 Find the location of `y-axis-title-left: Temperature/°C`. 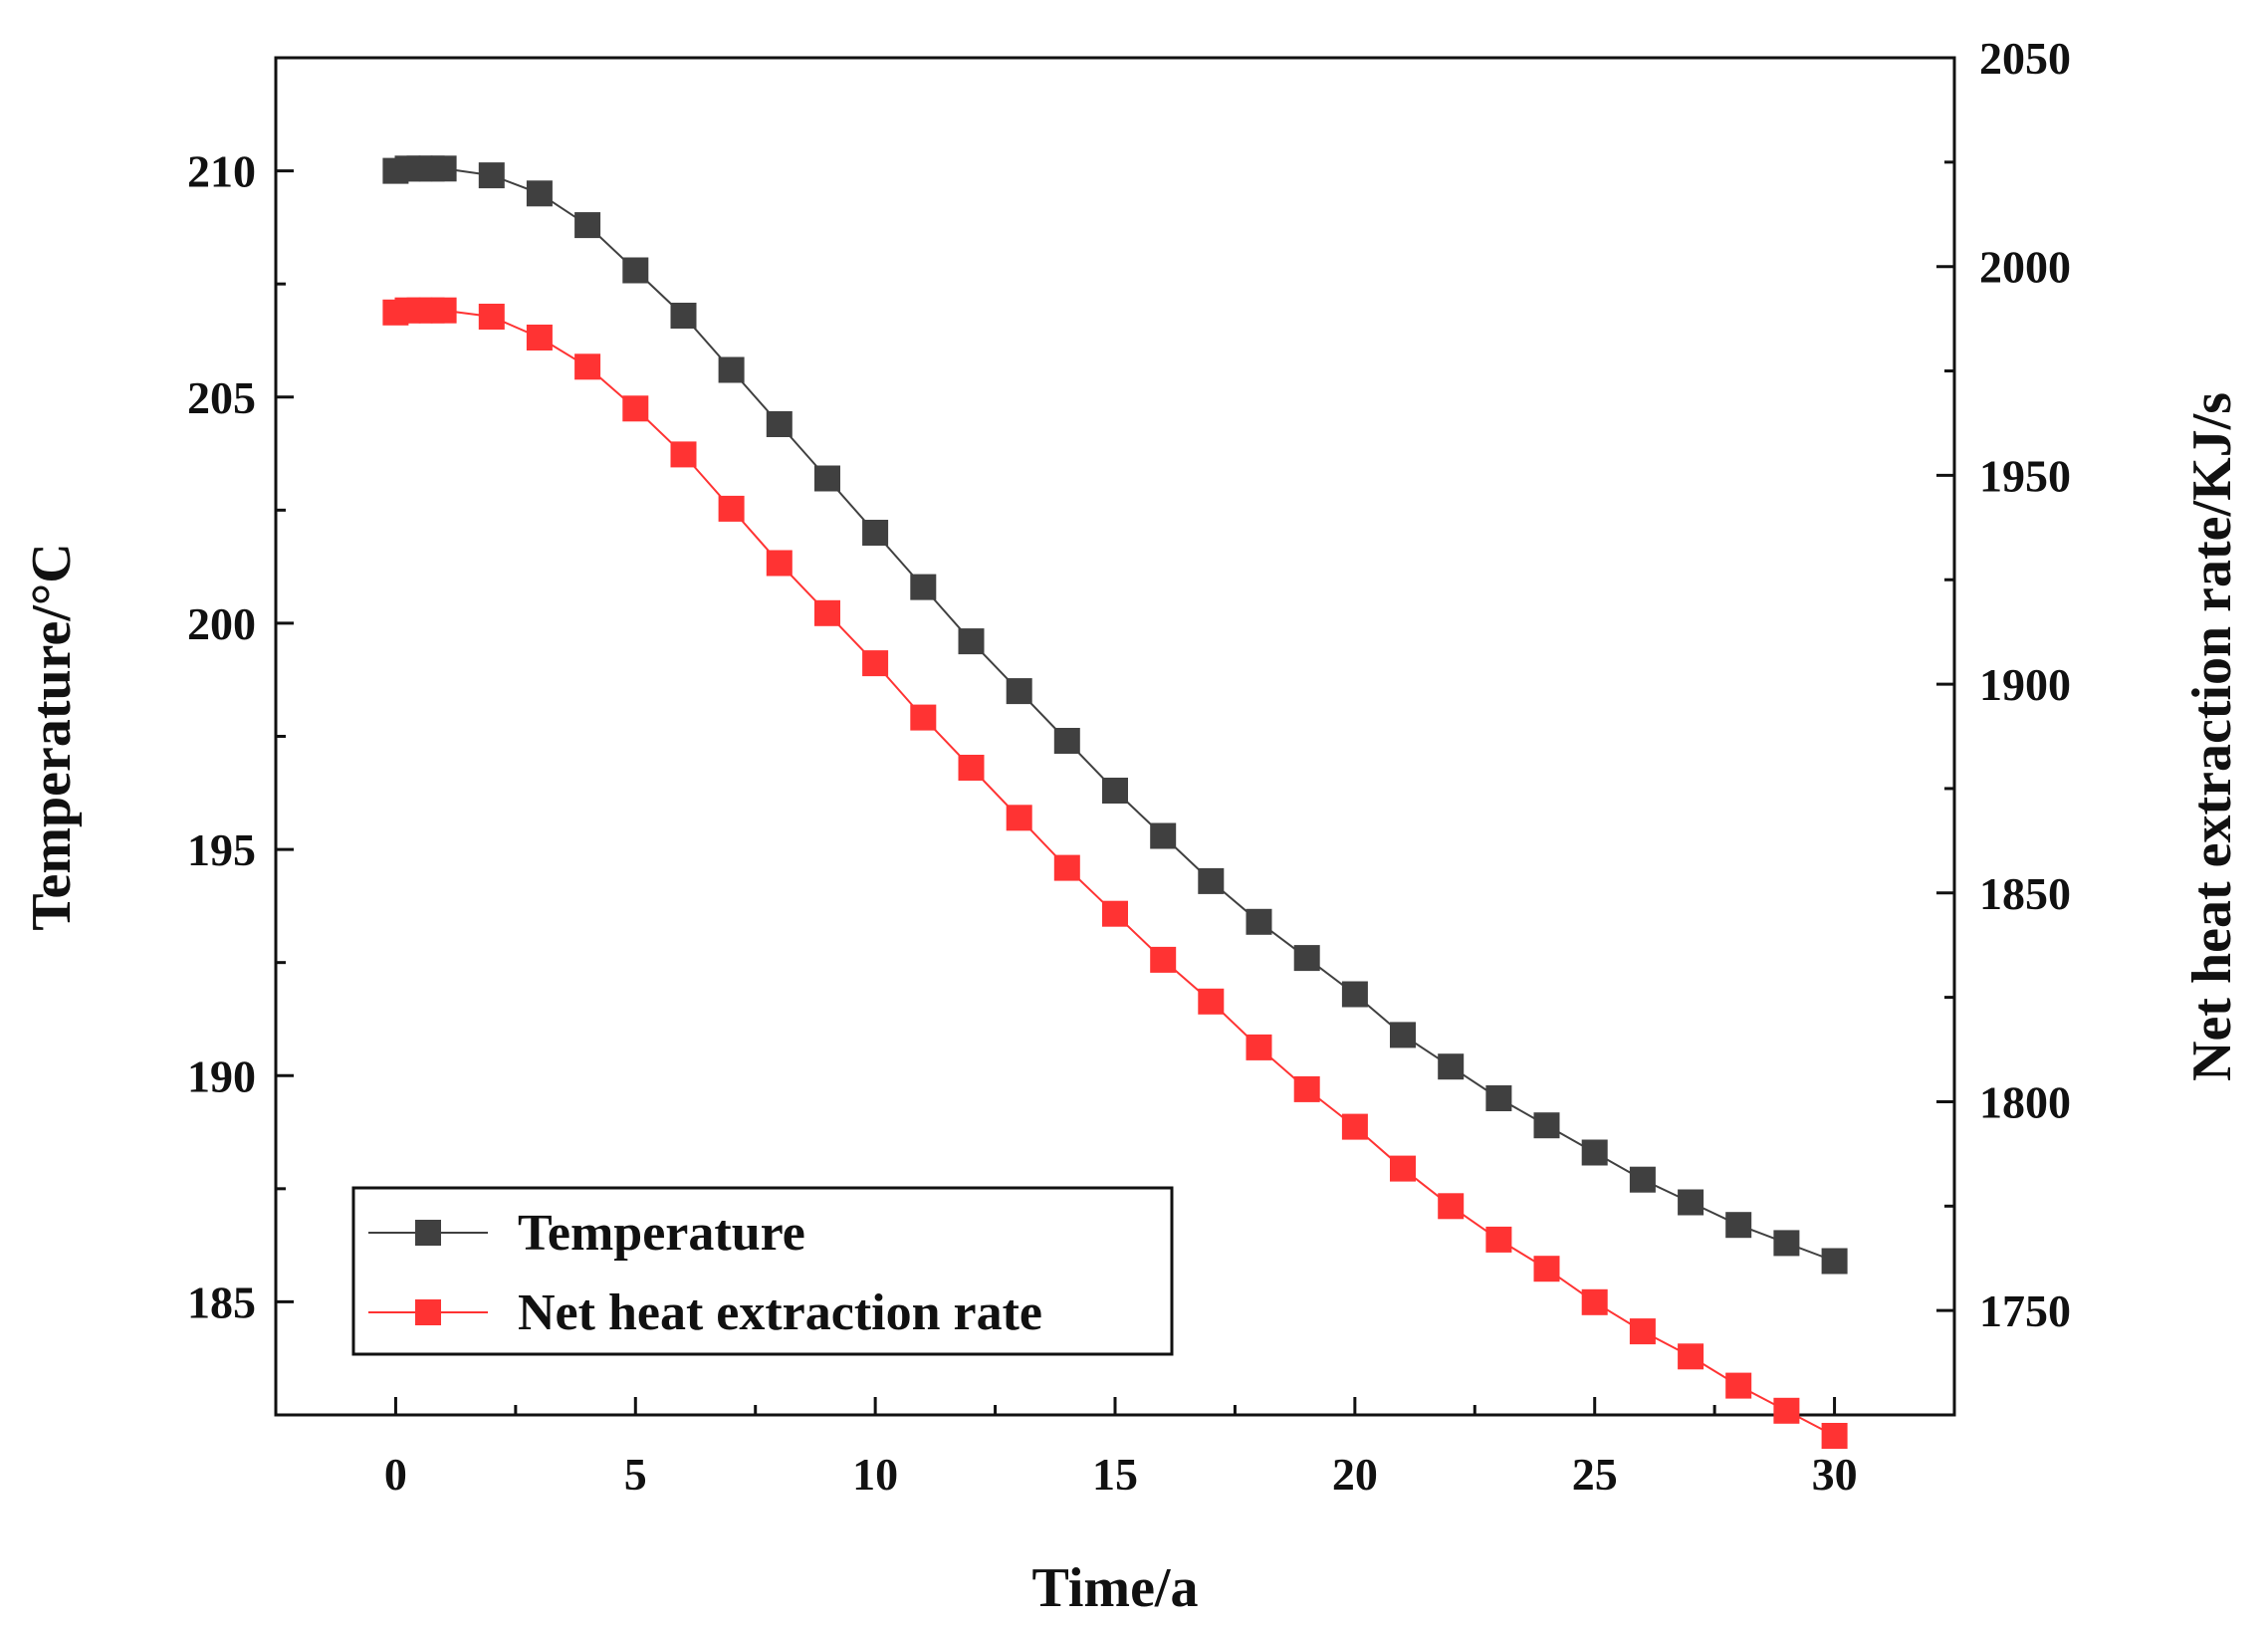

y-axis-title-left: Temperature/°C is located at coordinates (52, 736).